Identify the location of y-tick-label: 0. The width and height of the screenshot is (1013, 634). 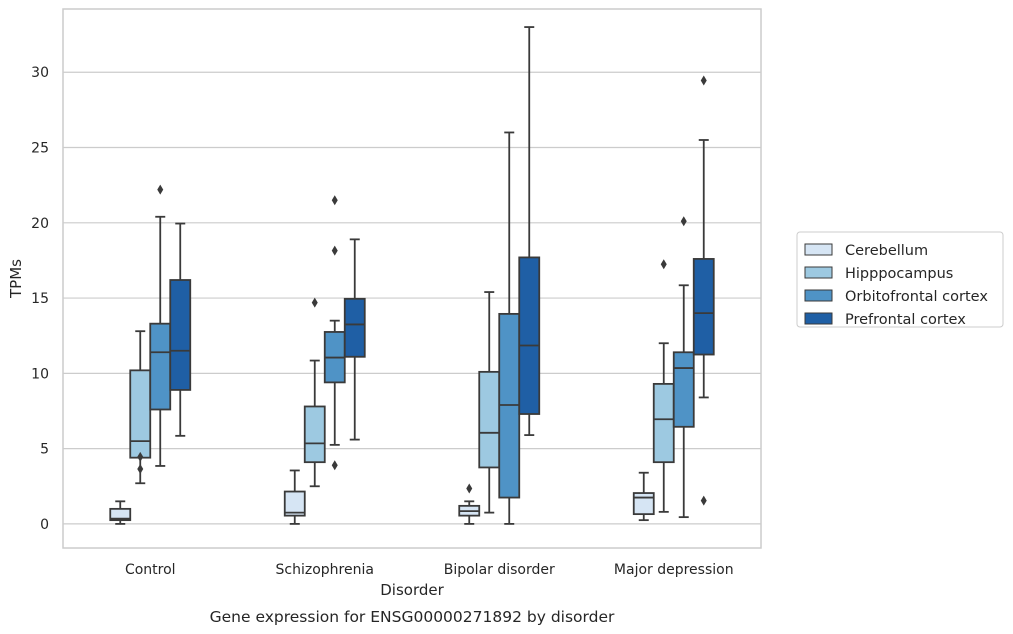
(44, 525).